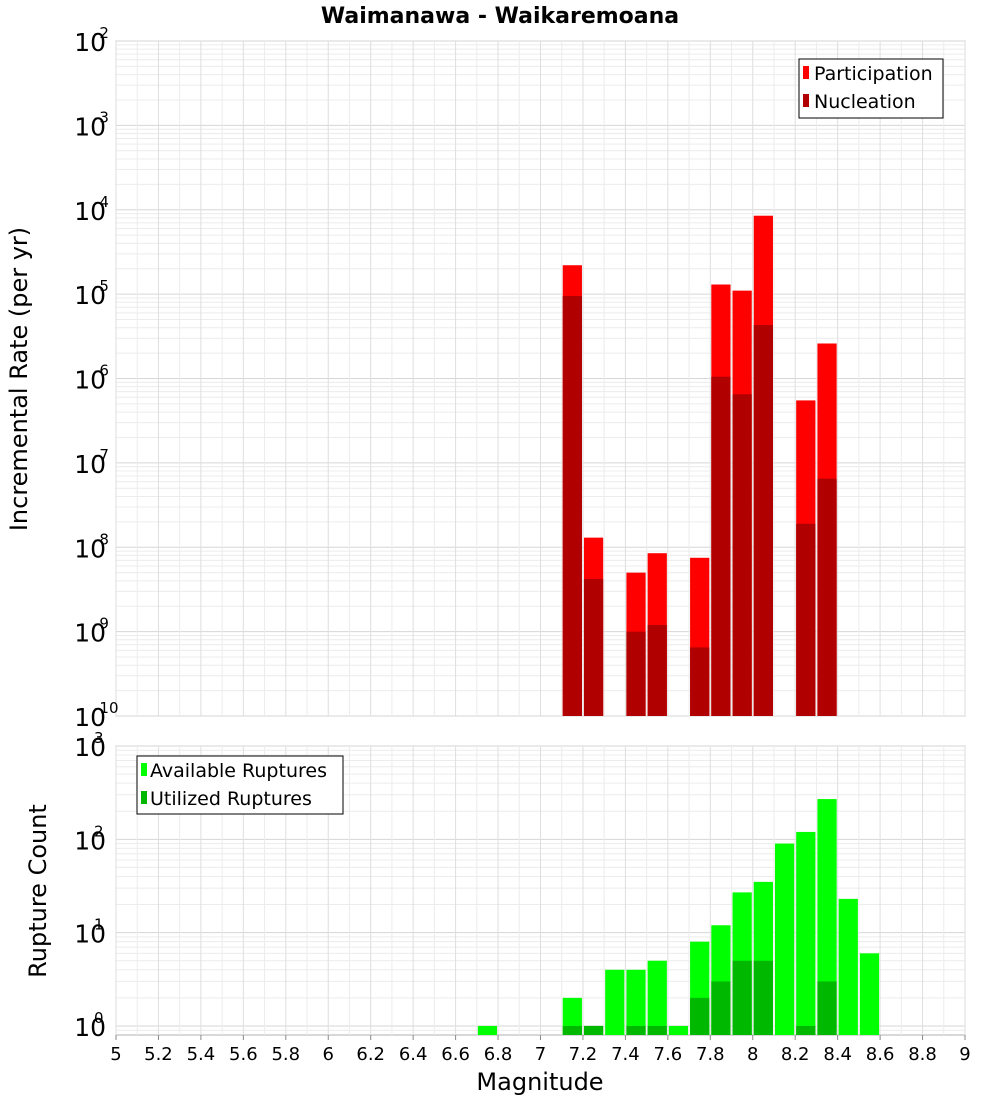 Image resolution: width=1000 pixels, height=1100 pixels. I want to click on bottom-y-tick-label: 10⁰, so click(90, 1025).